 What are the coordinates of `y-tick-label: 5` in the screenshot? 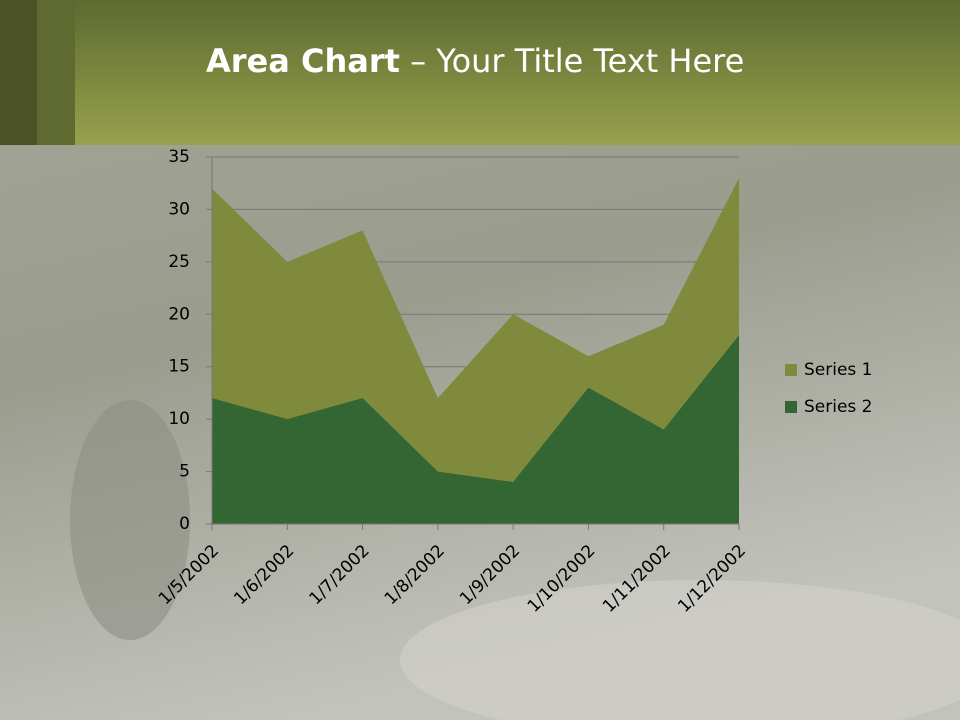 It's located at (184, 472).